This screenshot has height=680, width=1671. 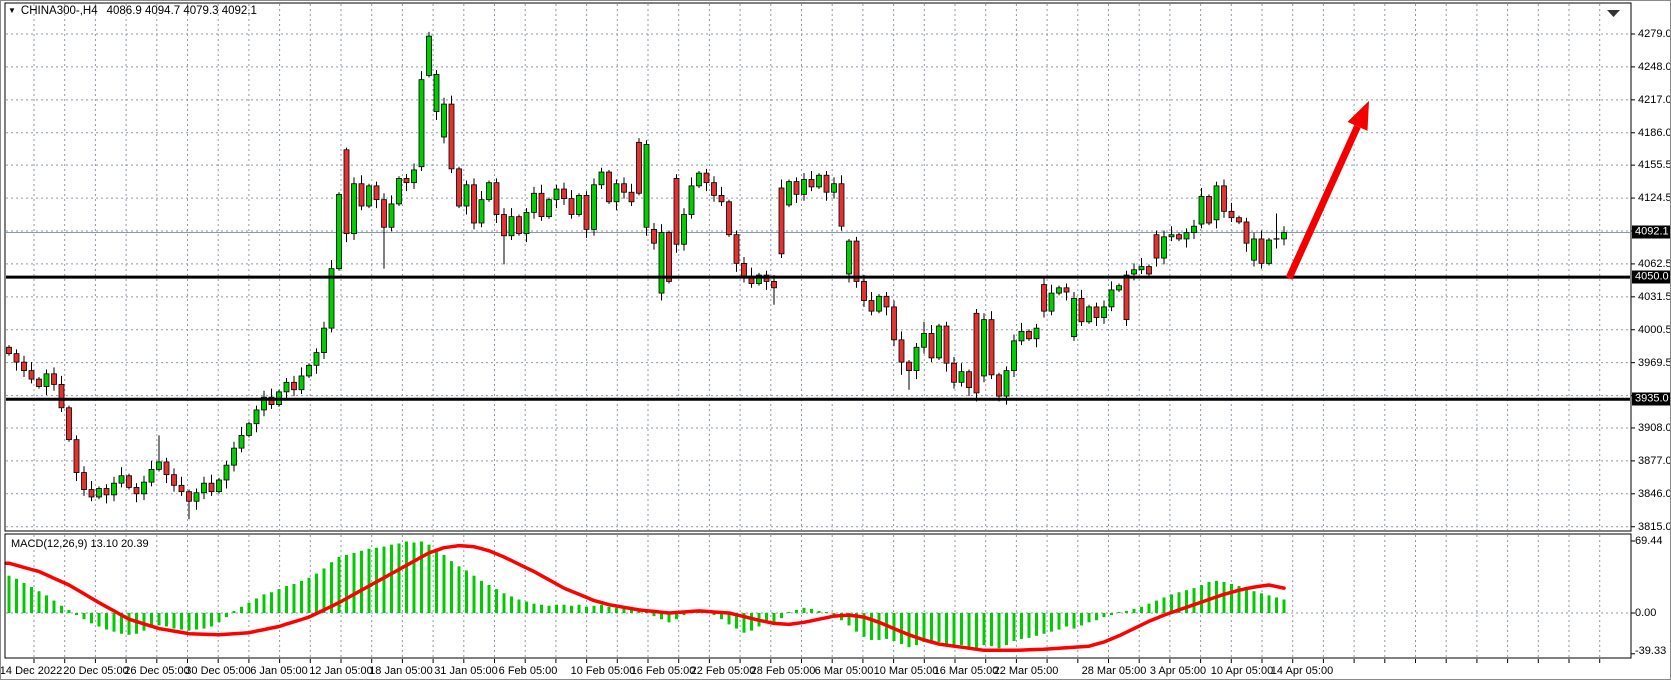 I want to click on price-axis-label: 4124.5, so click(x=1654, y=198).